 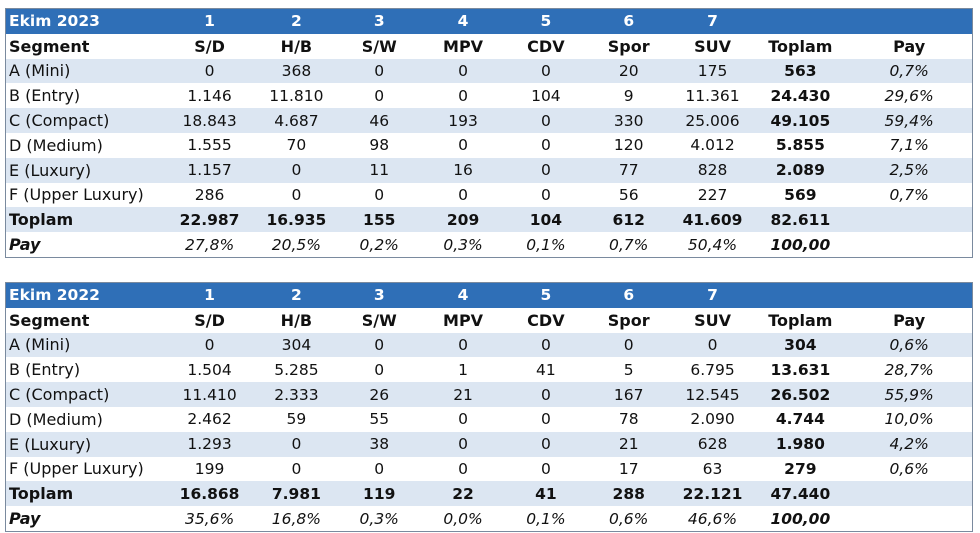 I want to click on table-cell: 77, so click(x=628, y=170).